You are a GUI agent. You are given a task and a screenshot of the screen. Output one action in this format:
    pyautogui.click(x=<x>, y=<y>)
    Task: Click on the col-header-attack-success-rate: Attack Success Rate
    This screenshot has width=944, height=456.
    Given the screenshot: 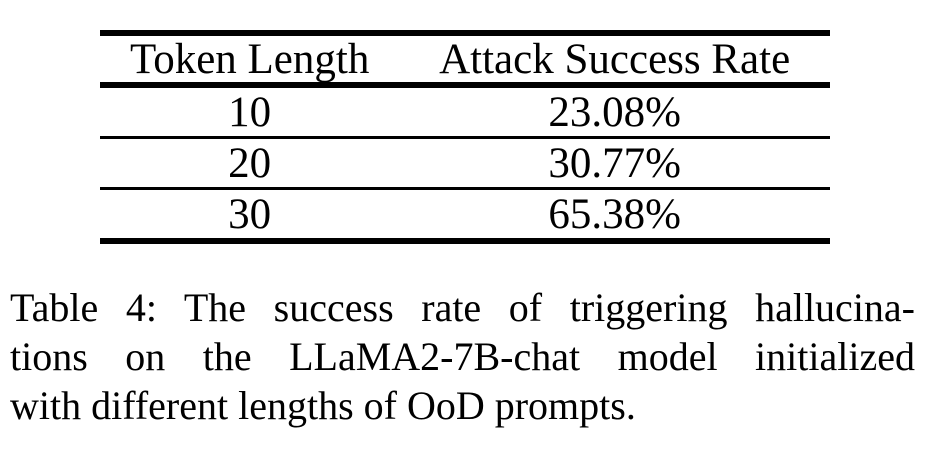 What is the action you would take?
    pyautogui.click(x=615, y=59)
    